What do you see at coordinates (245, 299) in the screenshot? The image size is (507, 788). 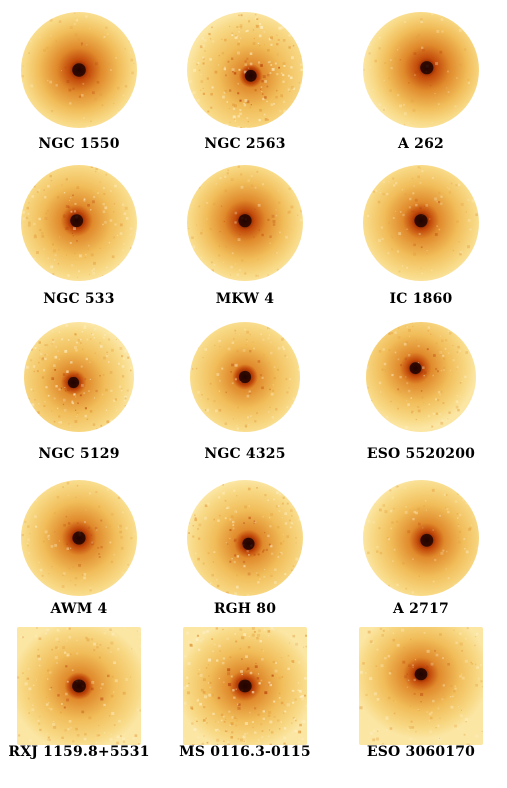 I see `cluster-label: MKW 4` at bounding box center [245, 299].